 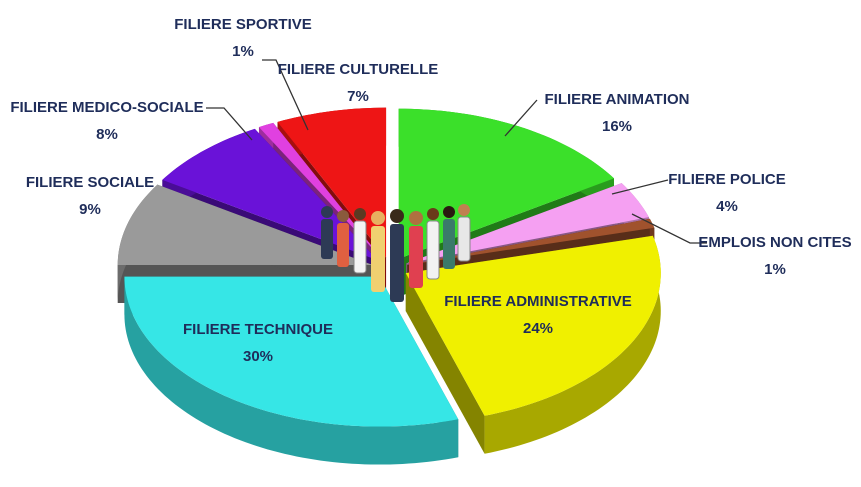 What do you see at coordinates (727, 179) in the screenshot?
I see `category-label: FILIERE POLICE` at bounding box center [727, 179].